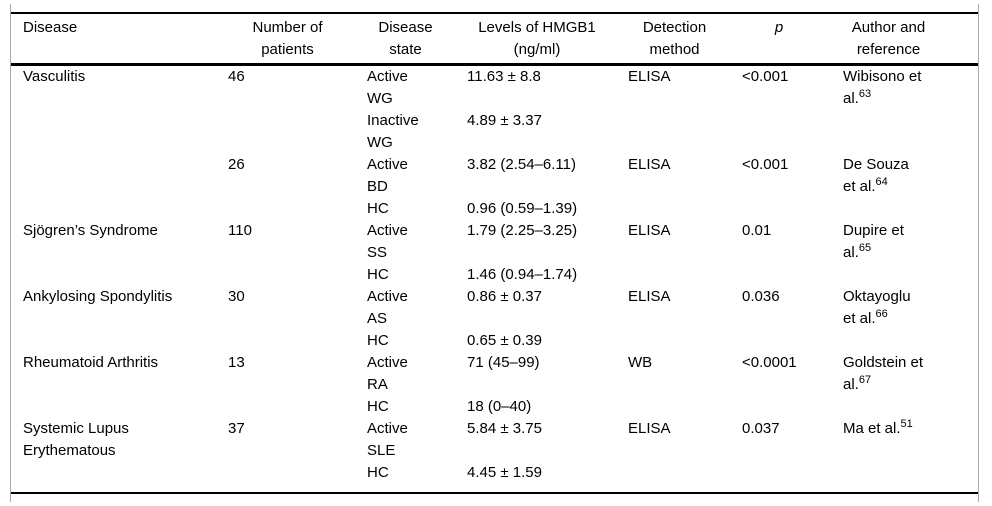 Image resolution: width=992 pixels, height=506 pixels. What do you see at coordinates (765, 164) in the screenshot?
I see `cell-p-value: <0.001` at bounding box center [765, 164].